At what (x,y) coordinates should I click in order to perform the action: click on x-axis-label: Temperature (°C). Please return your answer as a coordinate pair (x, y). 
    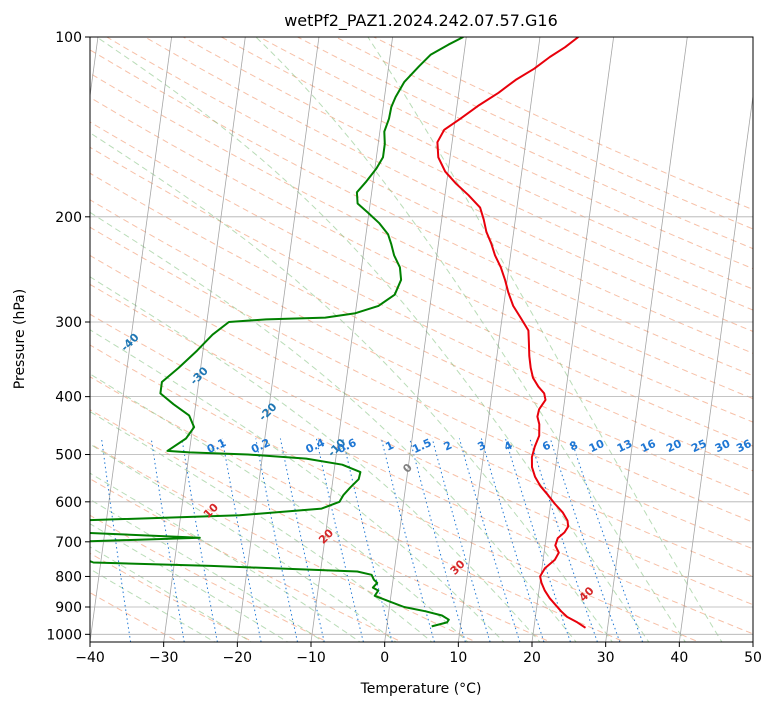
    Looking at the image, I should click on (421, 689).